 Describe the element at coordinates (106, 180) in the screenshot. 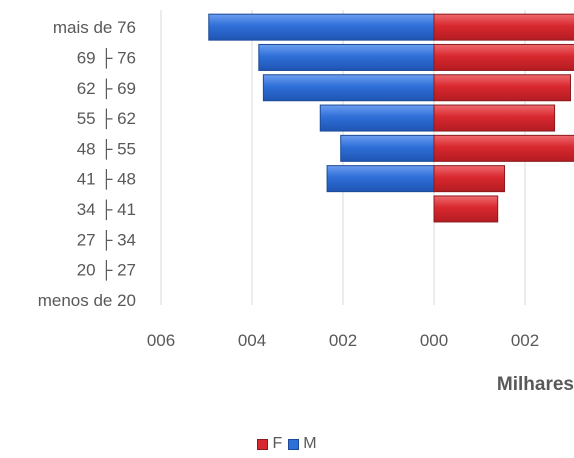

I see `category-label: 41 ├ 48` at that location.